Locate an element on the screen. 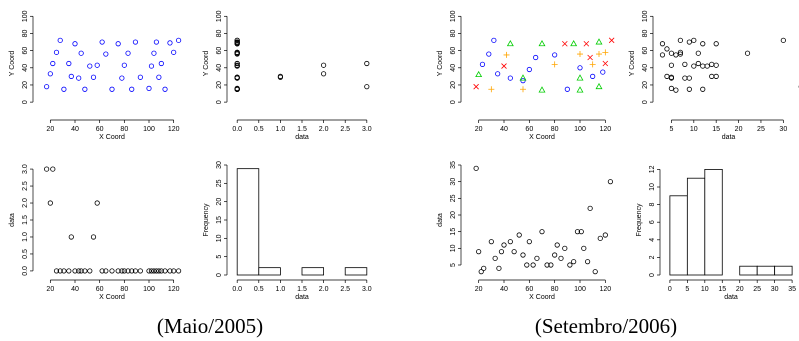 This screenshot has width=799, height=341. caption: (Maio/2005) is located at coordinates (210, 326).